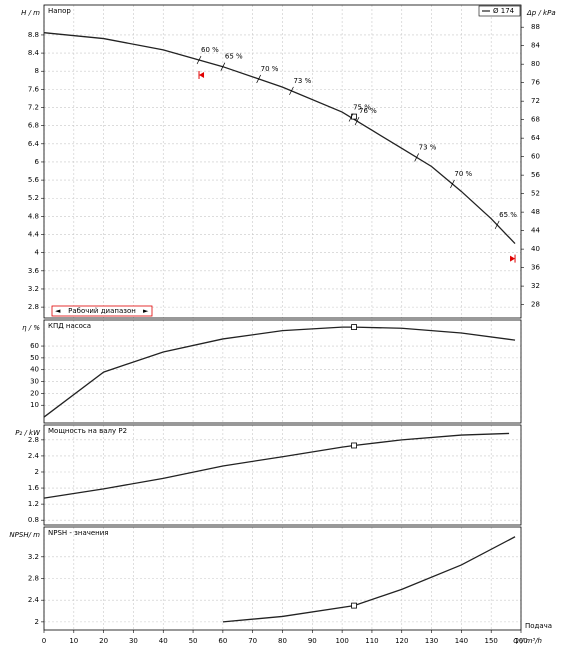 The height and width of the screenshot is (650, 561). Describe the element at coordinates (34, 180) in the screenshot. I see `y-tick-label: 5.6` at that location.